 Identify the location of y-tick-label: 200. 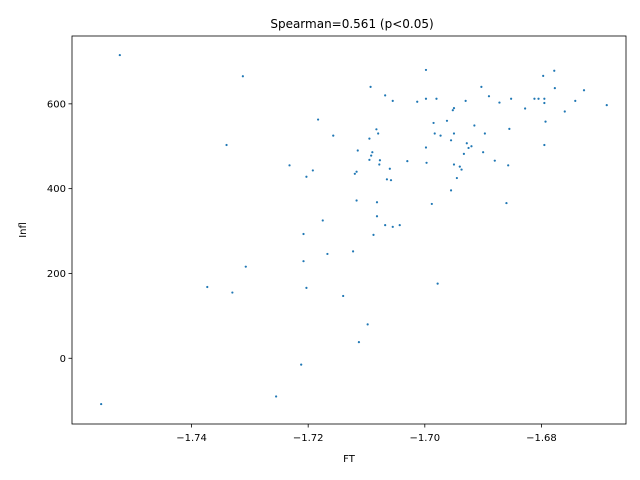
(56, 274).